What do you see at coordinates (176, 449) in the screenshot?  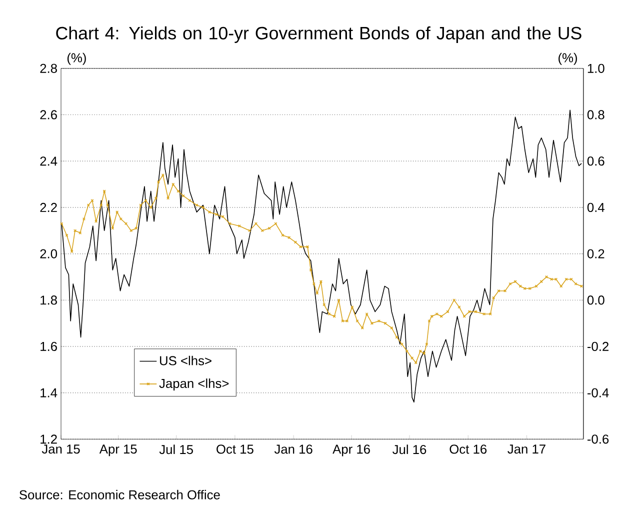 I see `x-tick-label: Jul 15` at bounding box center [176, 449].